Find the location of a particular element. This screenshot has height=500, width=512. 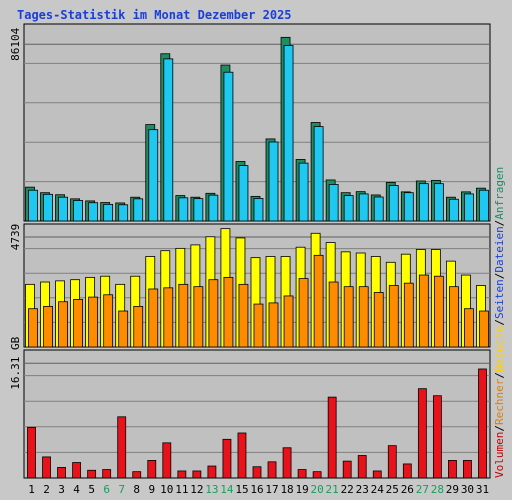

x-tick-label-day-13: 13 is located at coordinates (211, 489).